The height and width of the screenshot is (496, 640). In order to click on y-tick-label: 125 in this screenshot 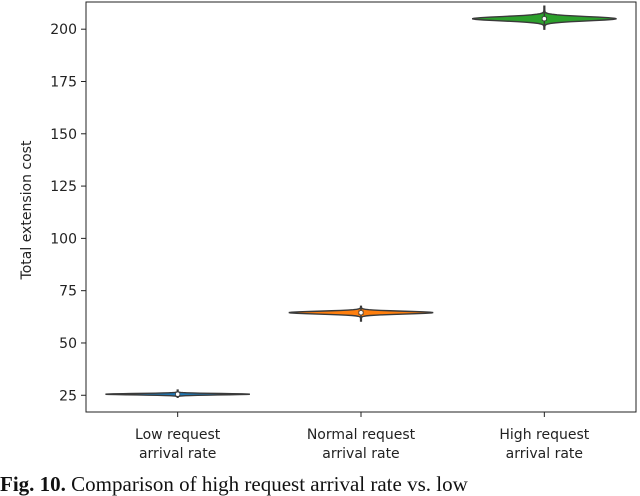, I will do `click(63, 187)`.